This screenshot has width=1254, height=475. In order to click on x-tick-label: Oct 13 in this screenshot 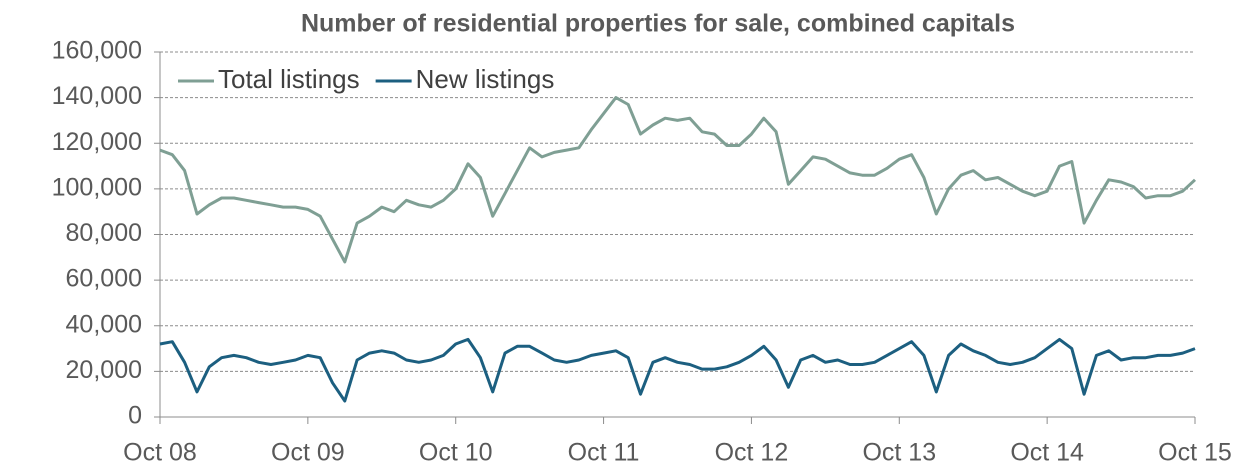, I will do `click(899, 453)`.